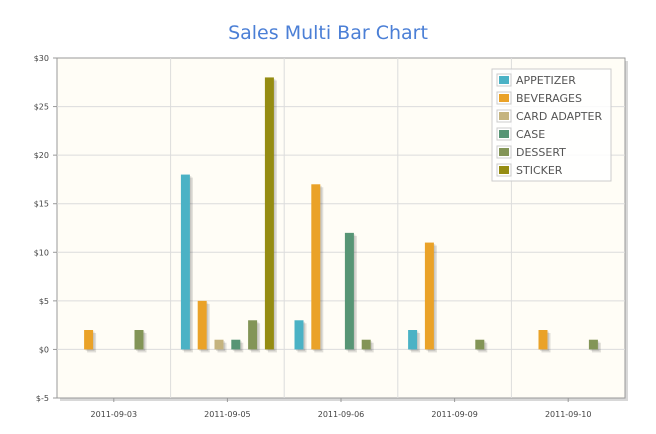  What do you see at coordinates (41, 155) in the screenshot?
I see `y-tick-label: $20` at bounding box center [41, 155].